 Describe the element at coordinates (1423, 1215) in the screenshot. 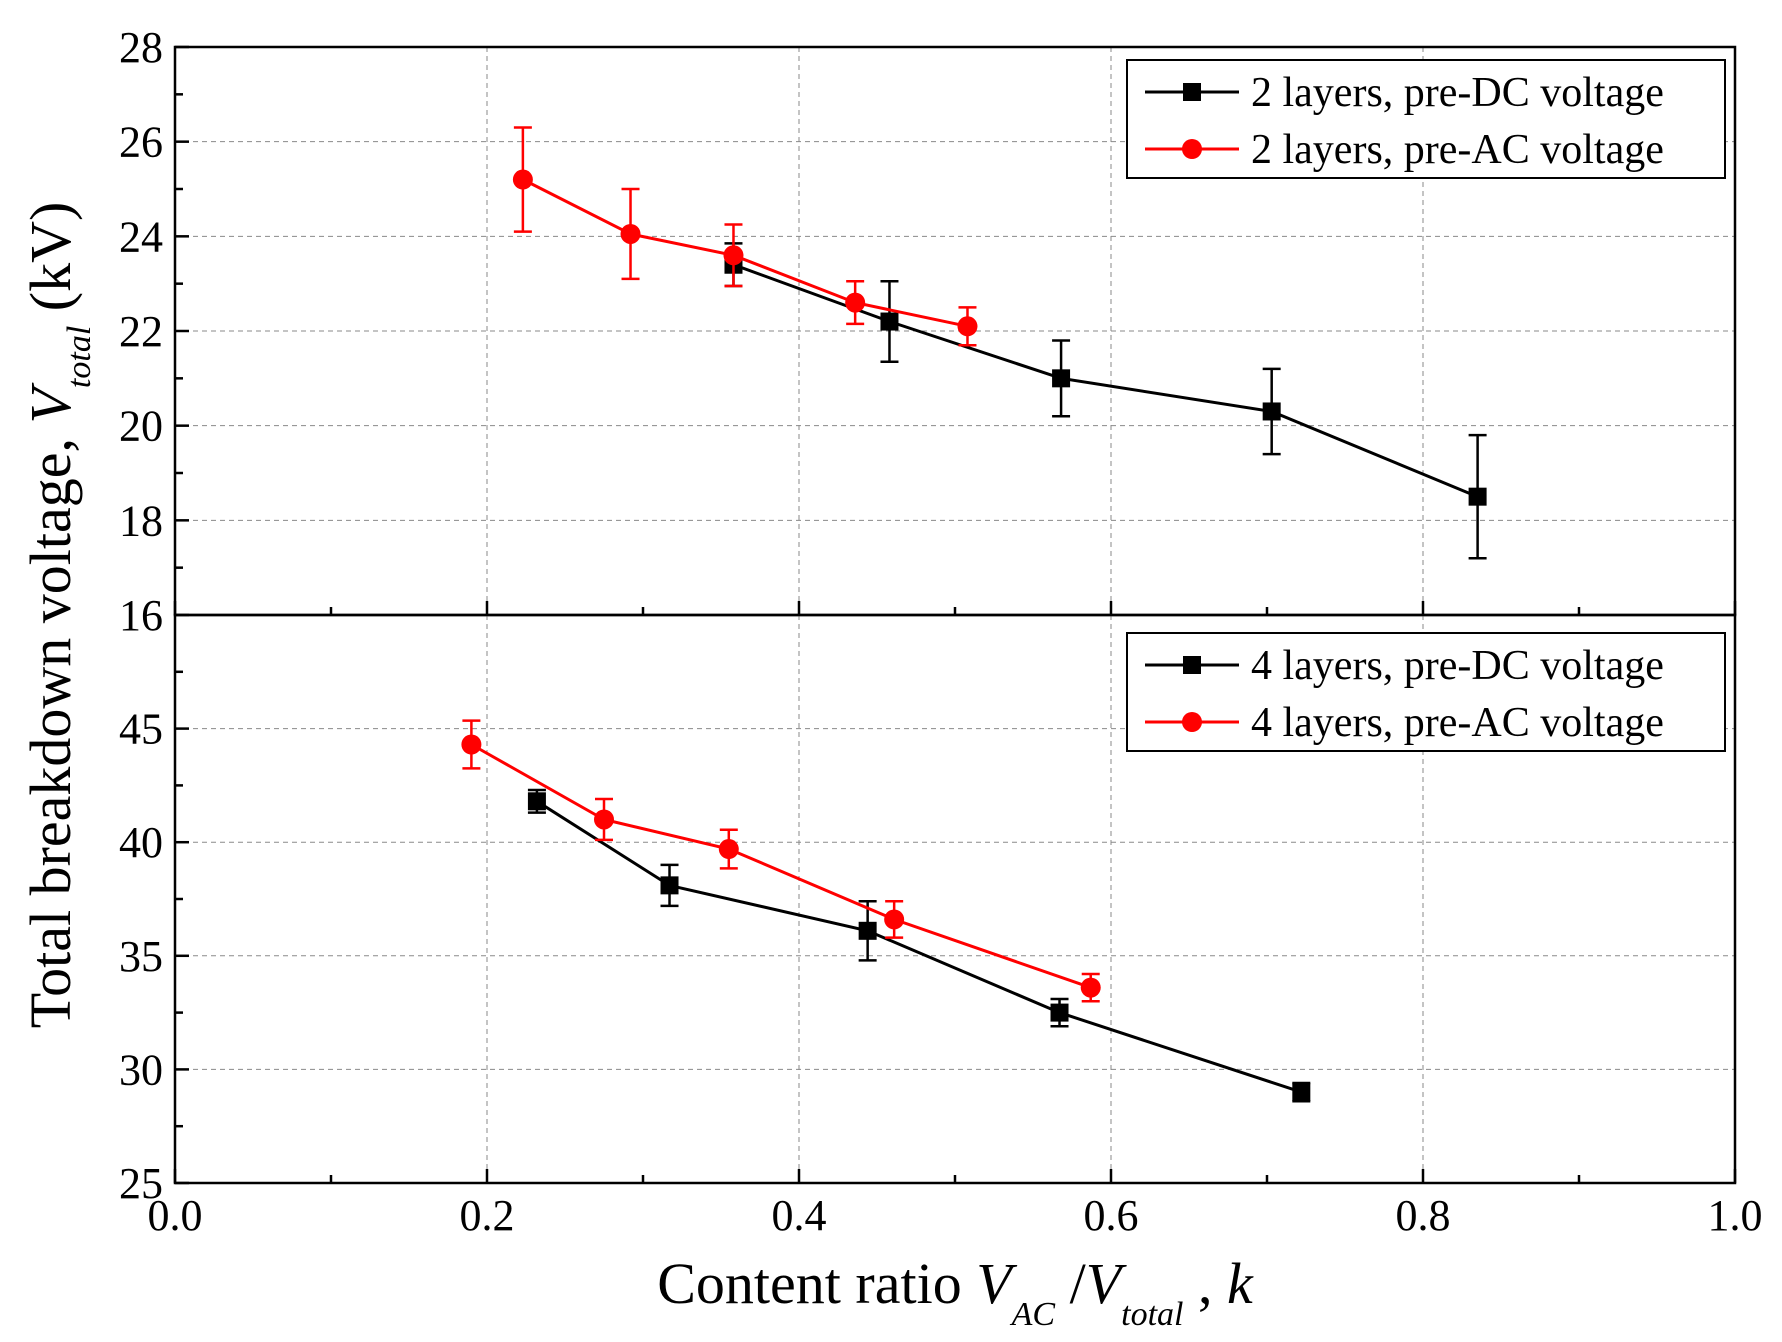

I see `x-tick-label: 0.8` at that location.